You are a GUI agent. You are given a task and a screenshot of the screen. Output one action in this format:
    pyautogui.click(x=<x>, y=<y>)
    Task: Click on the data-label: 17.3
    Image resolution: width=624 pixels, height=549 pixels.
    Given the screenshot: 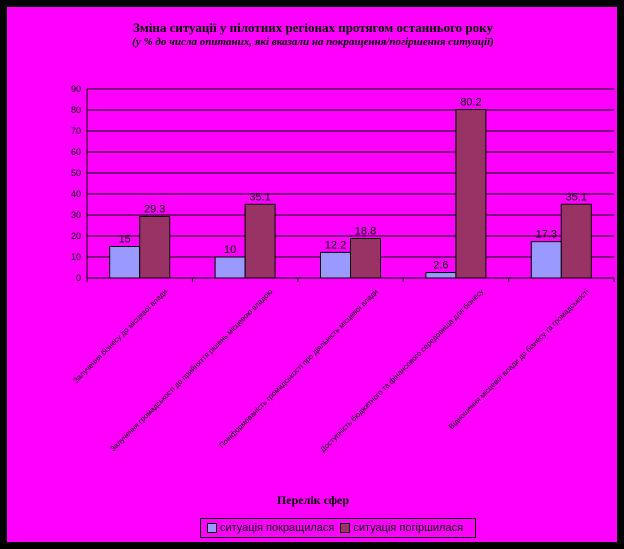 What is the action you would take?
    pyautogui.click(x=546, y=235)
    